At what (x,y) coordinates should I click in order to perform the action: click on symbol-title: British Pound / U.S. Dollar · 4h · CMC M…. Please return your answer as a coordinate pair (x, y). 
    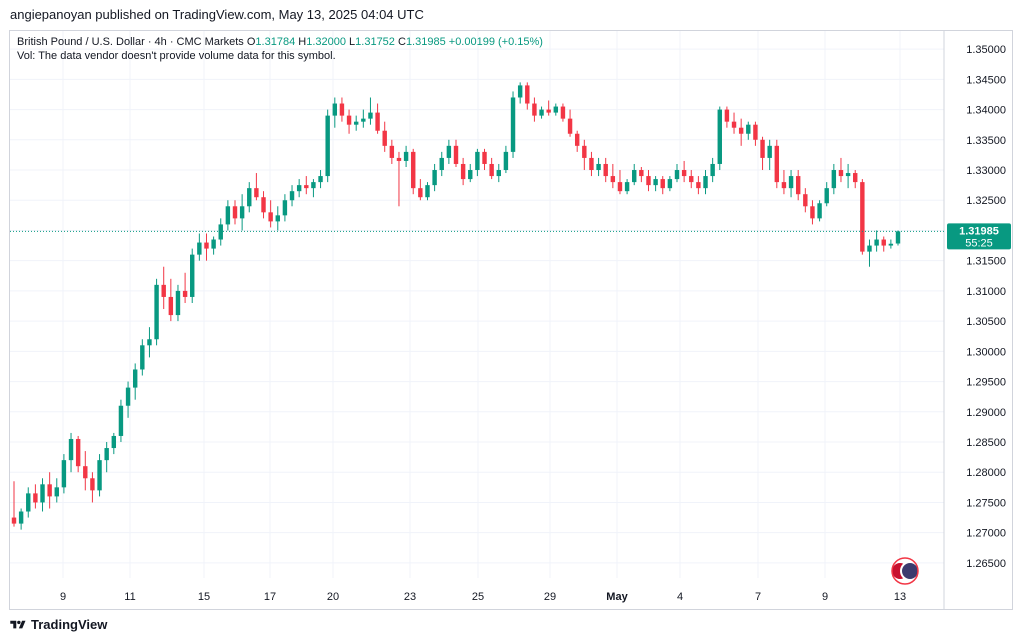
    Looking at the image, I should click on (130, 42).